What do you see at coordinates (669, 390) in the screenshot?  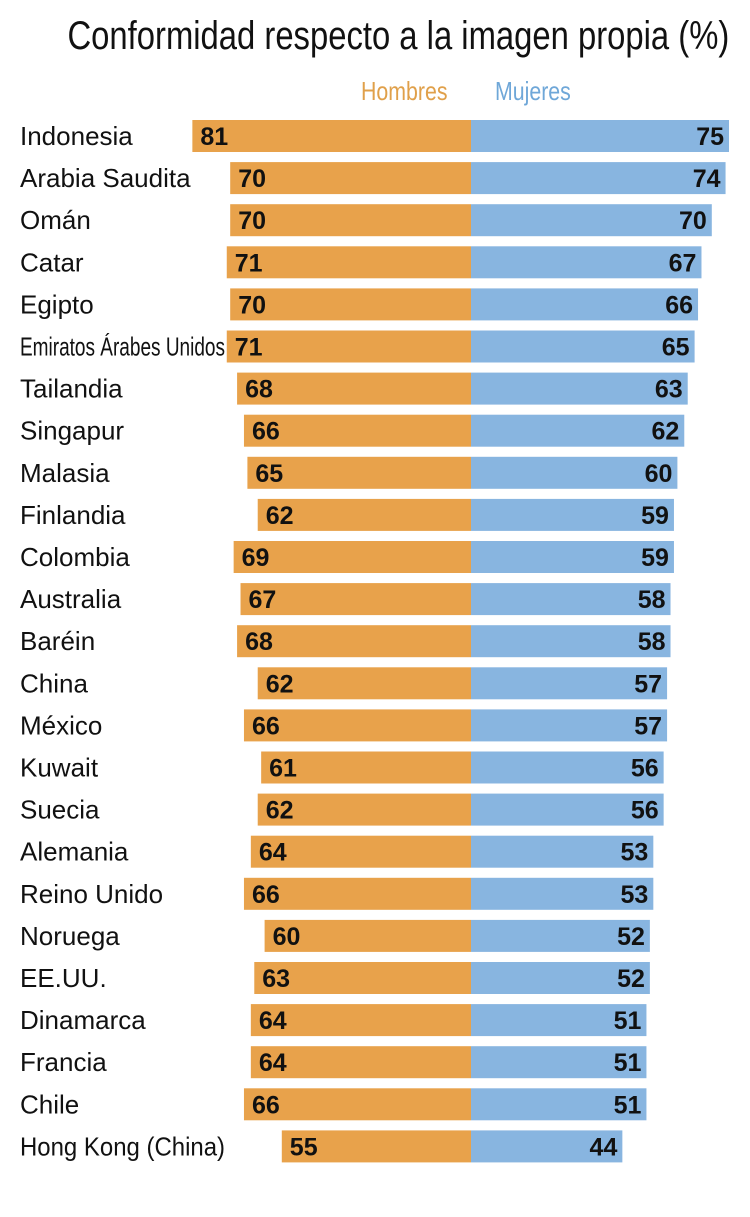 I see `value-label-mujeres: 63` at bounding box center [669, 390].